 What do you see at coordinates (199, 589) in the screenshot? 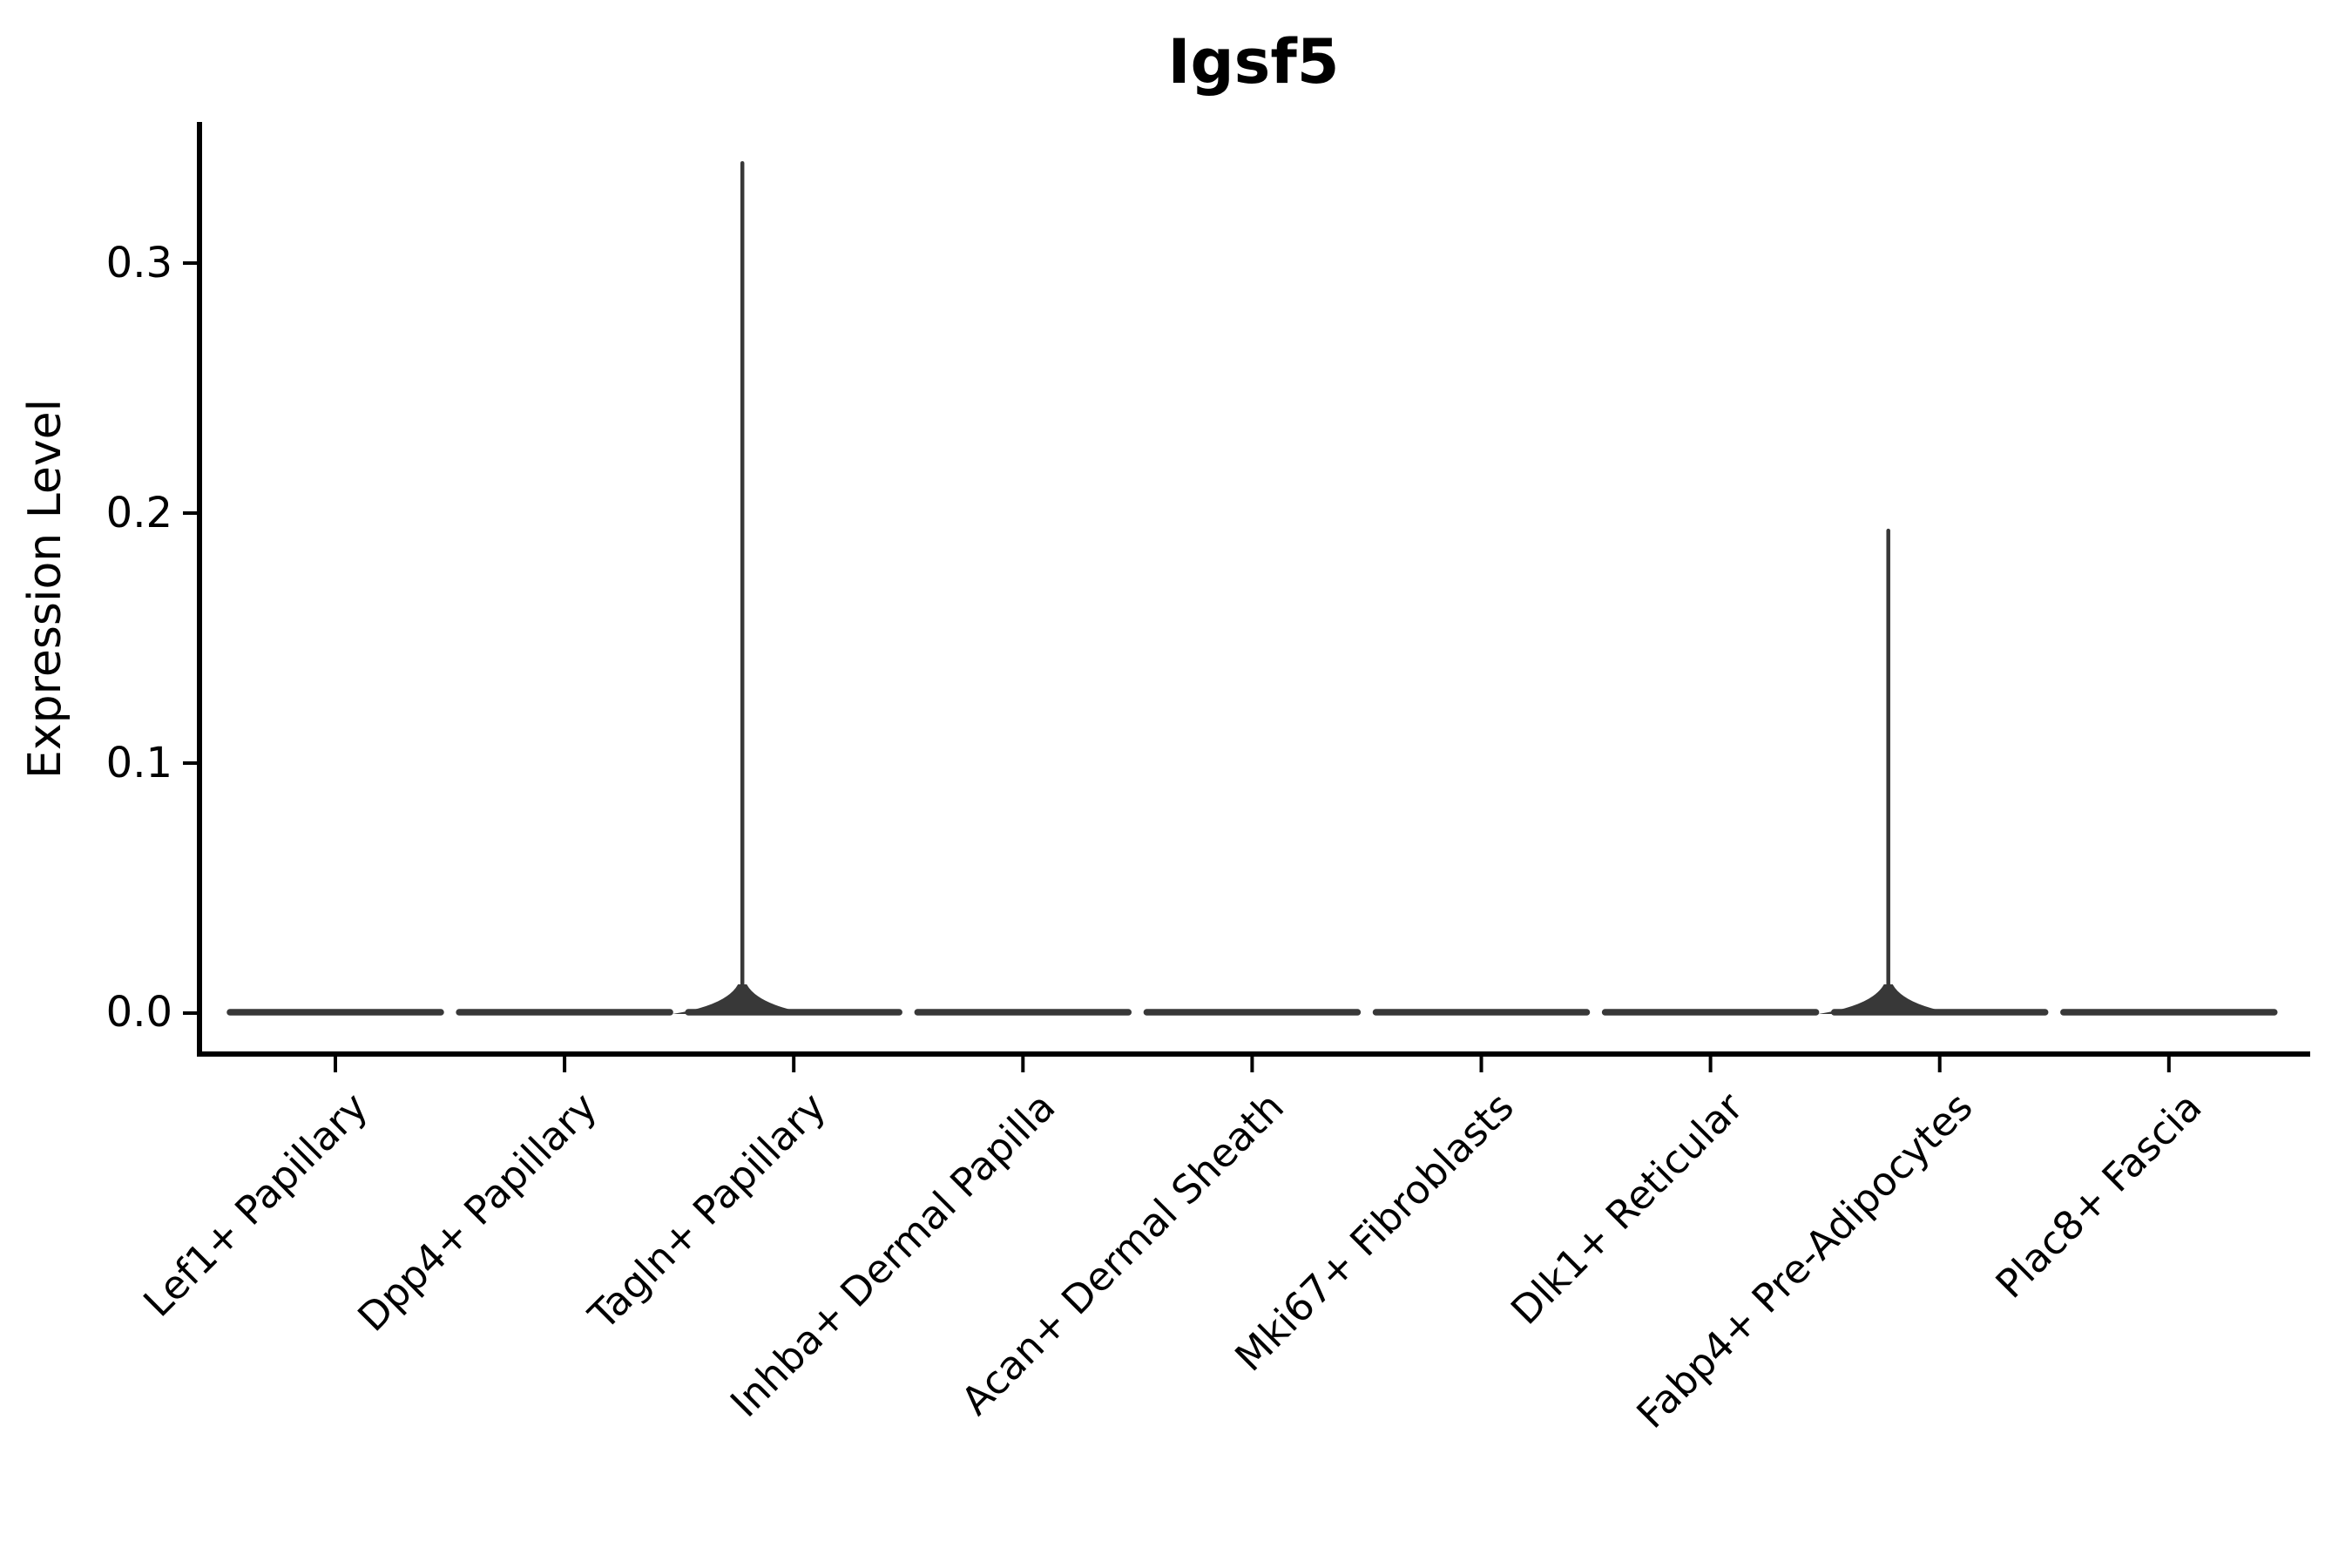
I see `y-axis-spine` at bounding box center [199, 589].